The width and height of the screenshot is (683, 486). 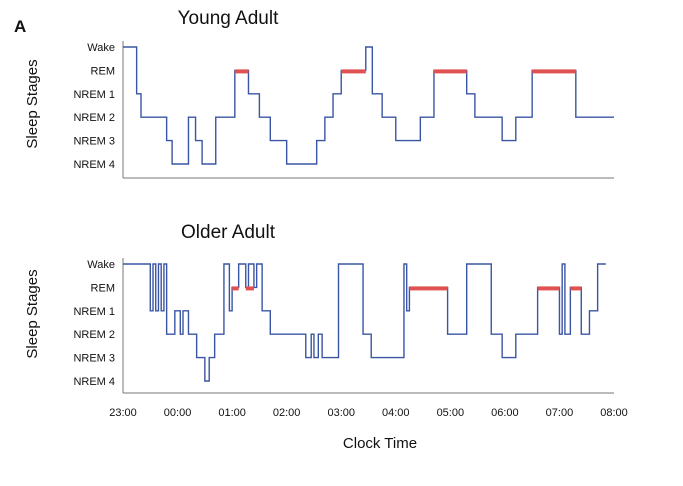 I want to click on x-tick-label: 07:00, so click(x=560, y=413).